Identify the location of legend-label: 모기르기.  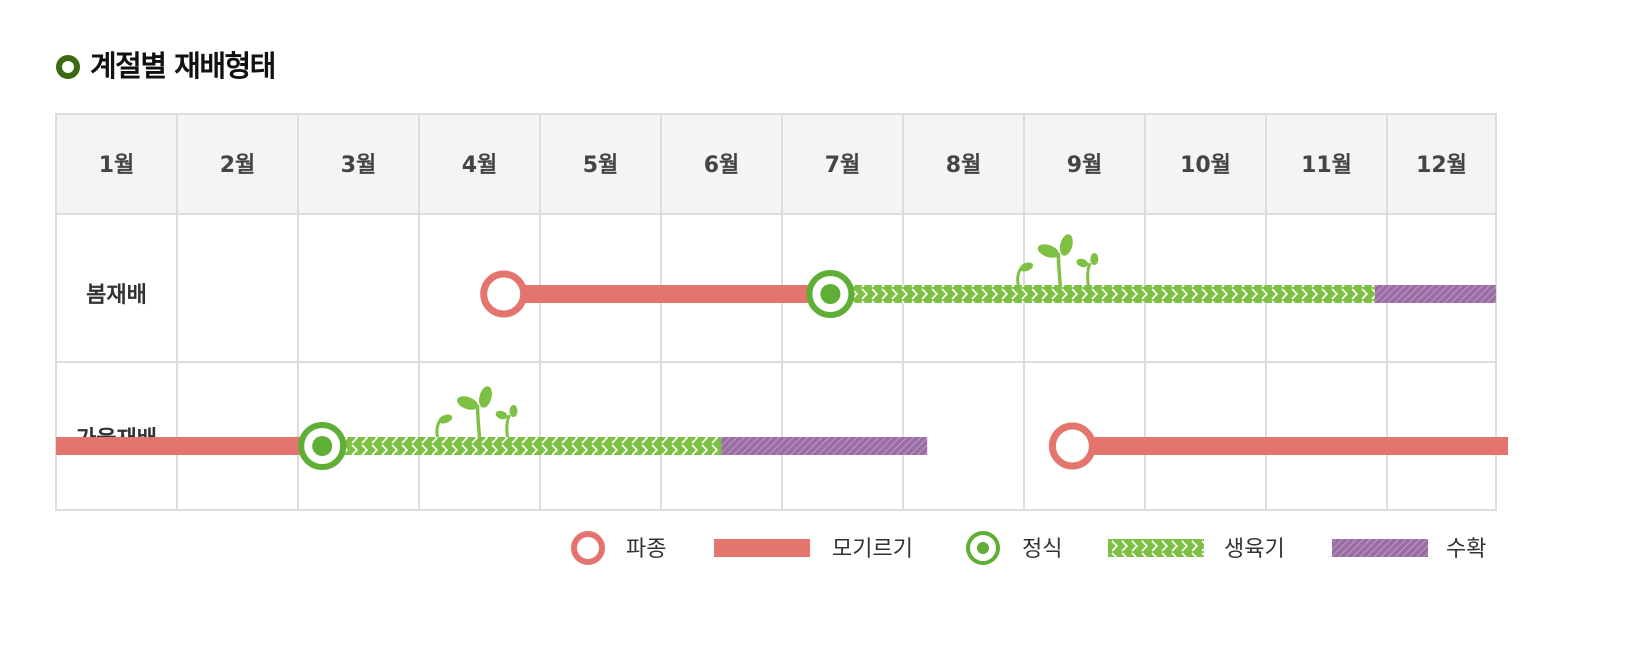
(872, 549).